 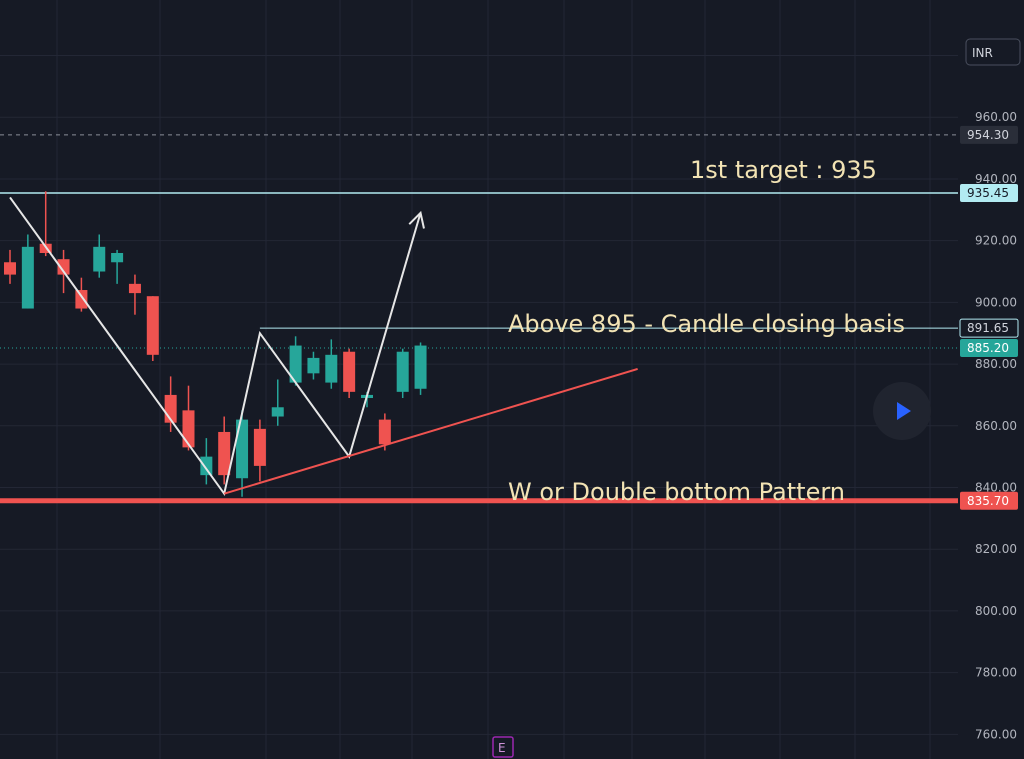 What do you see at coordinates (996, 611) in the screenshot?
I see `y-tick-label: 800.00` at bounding box center [996, 611].